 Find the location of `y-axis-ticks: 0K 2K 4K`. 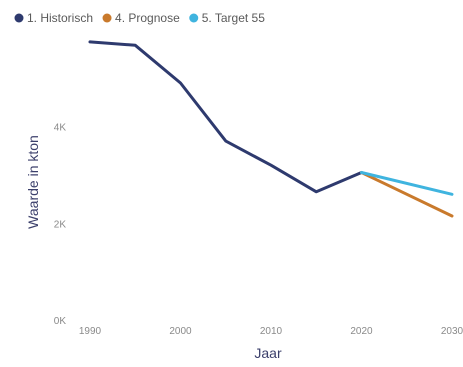

y-axis-ticks: 0K 2K 4K is located at coordinates (60, 225).